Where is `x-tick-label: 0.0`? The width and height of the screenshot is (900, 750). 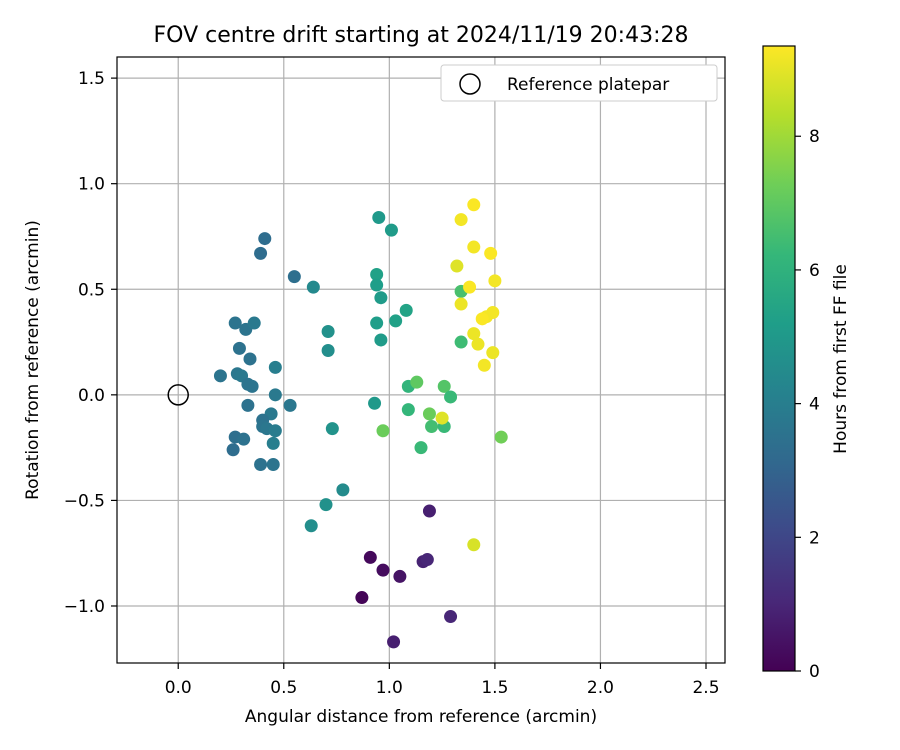
x-tick-label: 0.0 is located at coordinates (178, 688).